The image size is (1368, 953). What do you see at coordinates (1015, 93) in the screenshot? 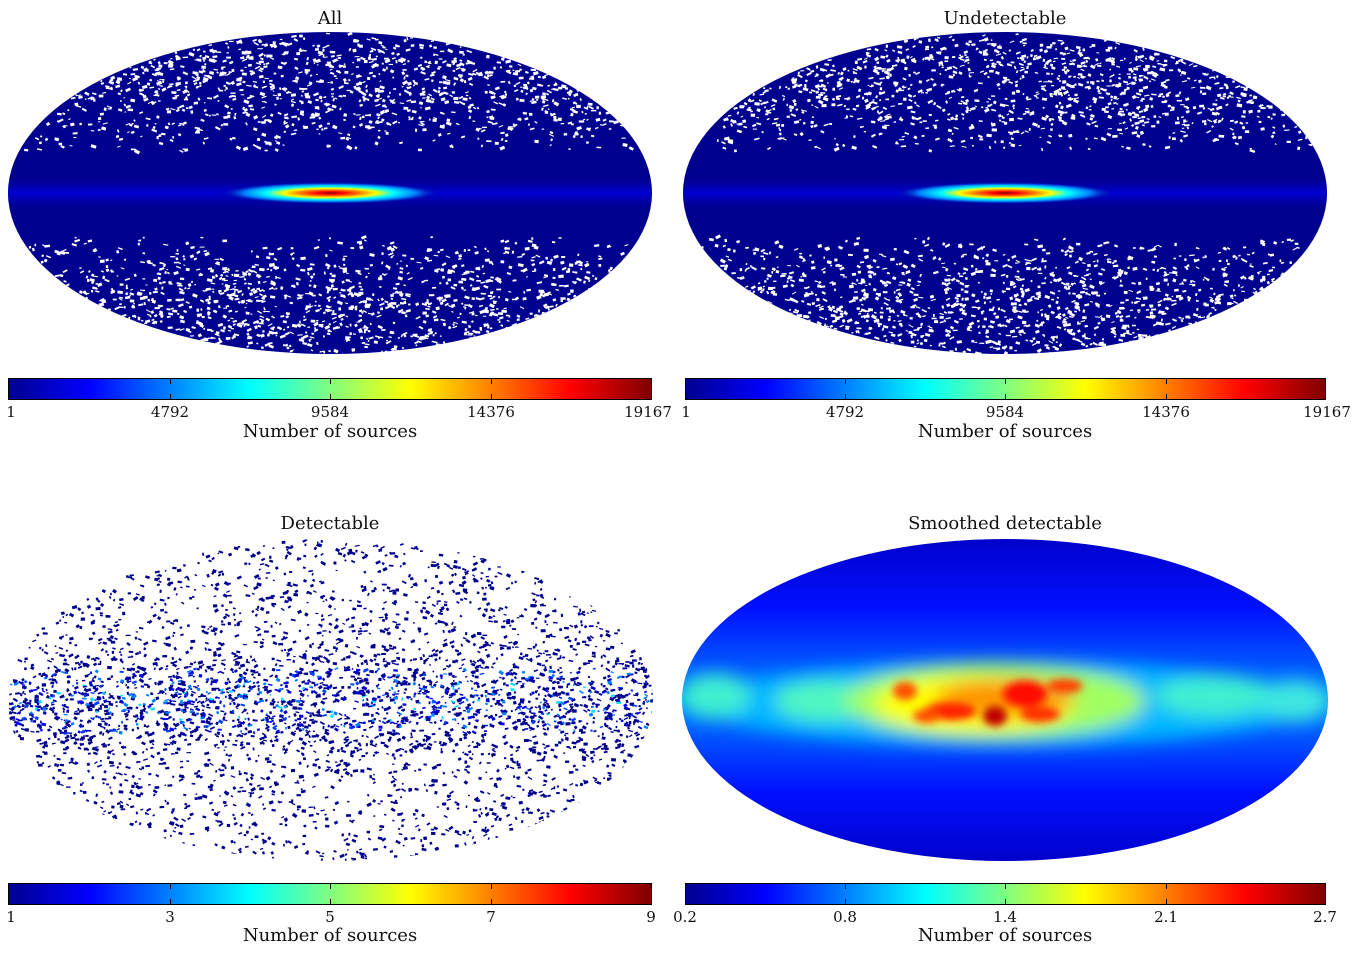
I see `speckle-north` at bounding box center [1015, 93].